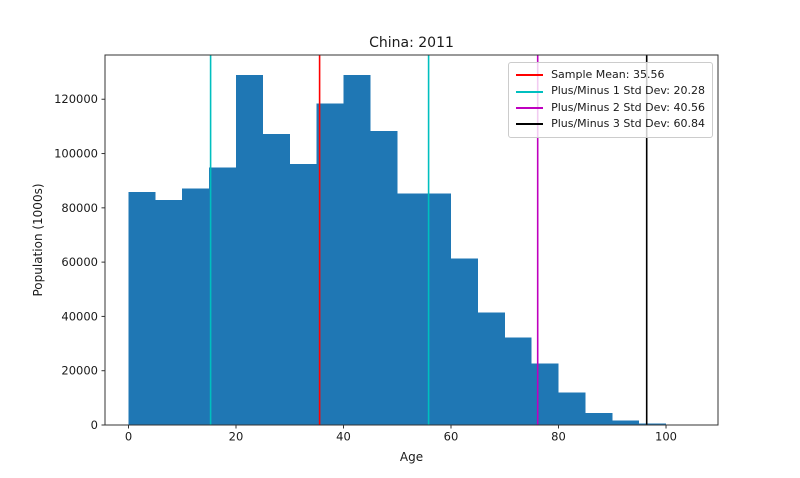  Describe the element at coordinates (628, 107) in the screenshot. I see `legend-label: Plus/Minus 2 Std Dev: 40.56` at that location.